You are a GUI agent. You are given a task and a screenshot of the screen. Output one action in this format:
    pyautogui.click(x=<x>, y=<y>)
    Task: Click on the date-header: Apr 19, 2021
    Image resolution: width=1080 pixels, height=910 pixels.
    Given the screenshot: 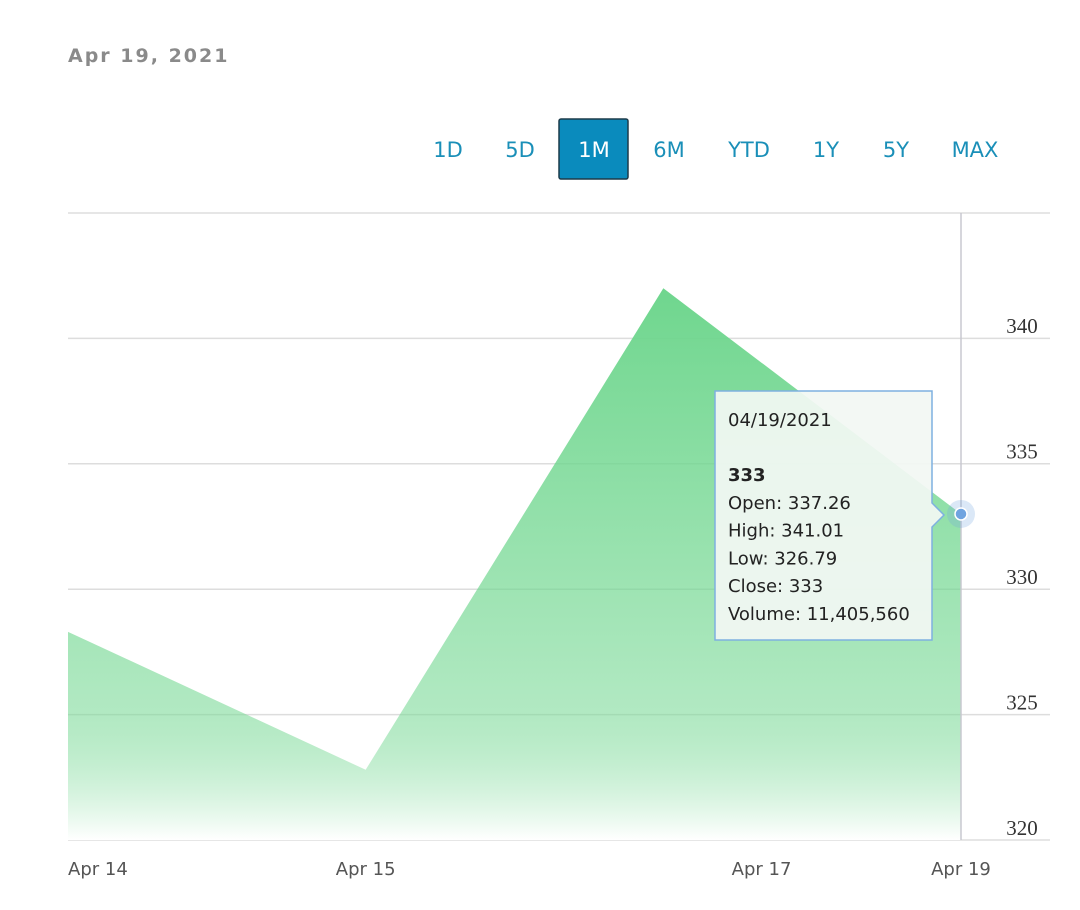 What is the action you would take?
    pyautogui.click(x=148, y=56)
    